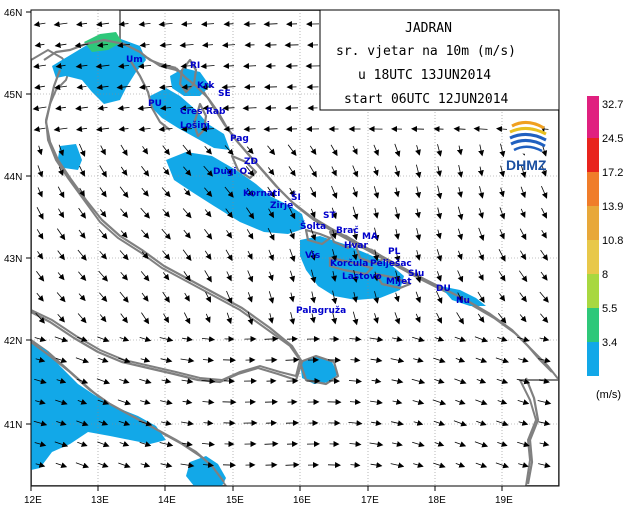 Image resolution: width=630 pixels, height=515 pixels. What do you see at coordinates (235, 500) in the screenshot?
I see `lon-tick-label: 15E` at bounding box center [235, 500].